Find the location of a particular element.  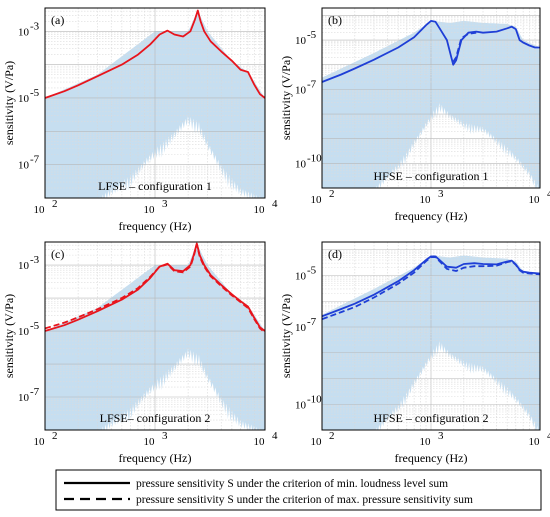

panel-annotation: LFSE – configuration 1 is located at coordinates (155, 186).